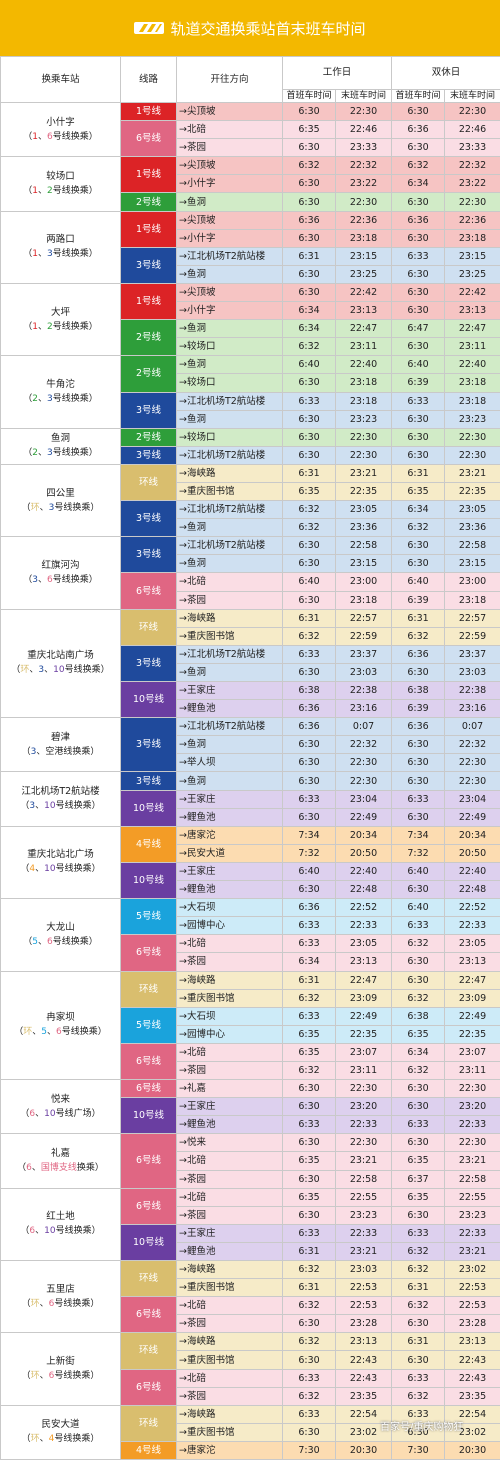  Describe the element at coordinates (472, 274) in the screenshot. I see `weekend-last-time: 23:25` at that location.